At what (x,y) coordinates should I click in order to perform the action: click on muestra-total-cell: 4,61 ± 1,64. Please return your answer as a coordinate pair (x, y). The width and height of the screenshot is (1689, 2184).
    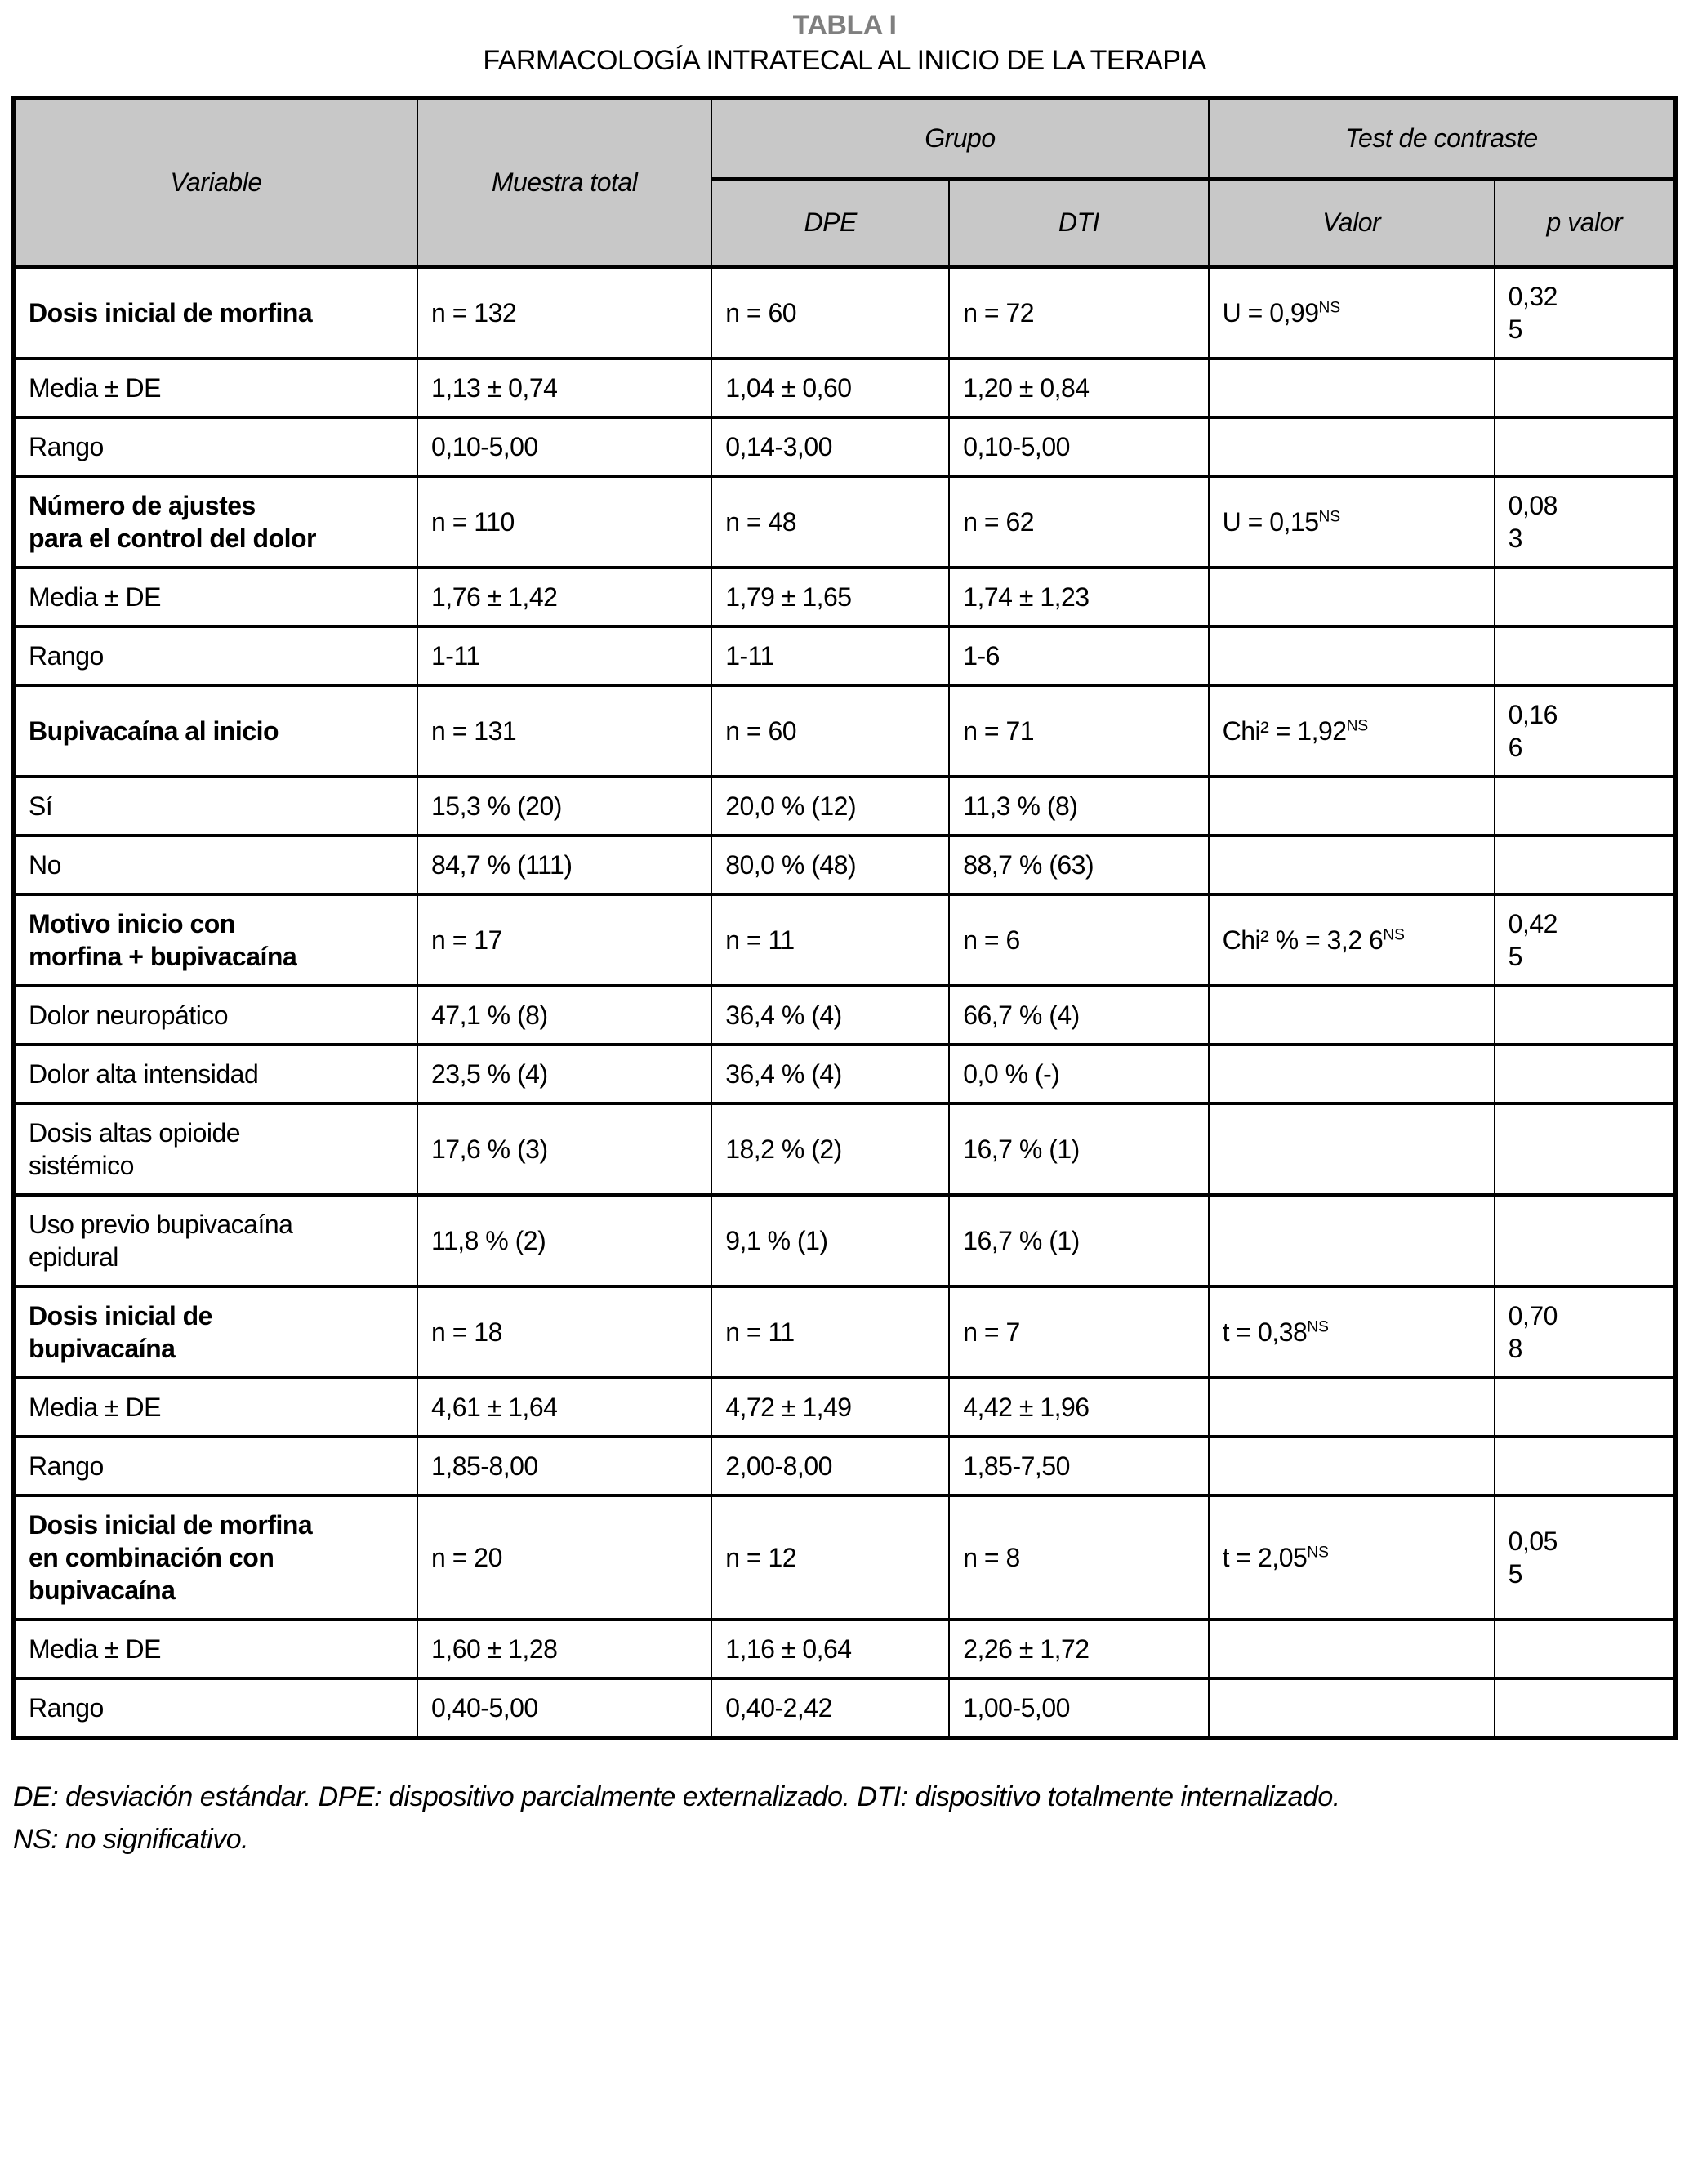
    Looking at the image, I should click on (564, 1406).